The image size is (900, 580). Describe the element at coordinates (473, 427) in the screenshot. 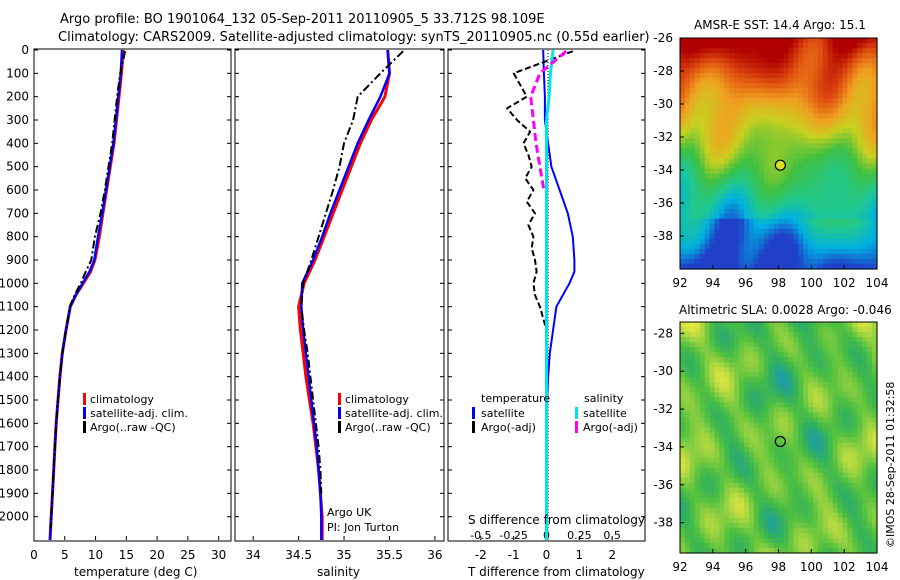

I see `legend-swatch-t-argo` at that location.